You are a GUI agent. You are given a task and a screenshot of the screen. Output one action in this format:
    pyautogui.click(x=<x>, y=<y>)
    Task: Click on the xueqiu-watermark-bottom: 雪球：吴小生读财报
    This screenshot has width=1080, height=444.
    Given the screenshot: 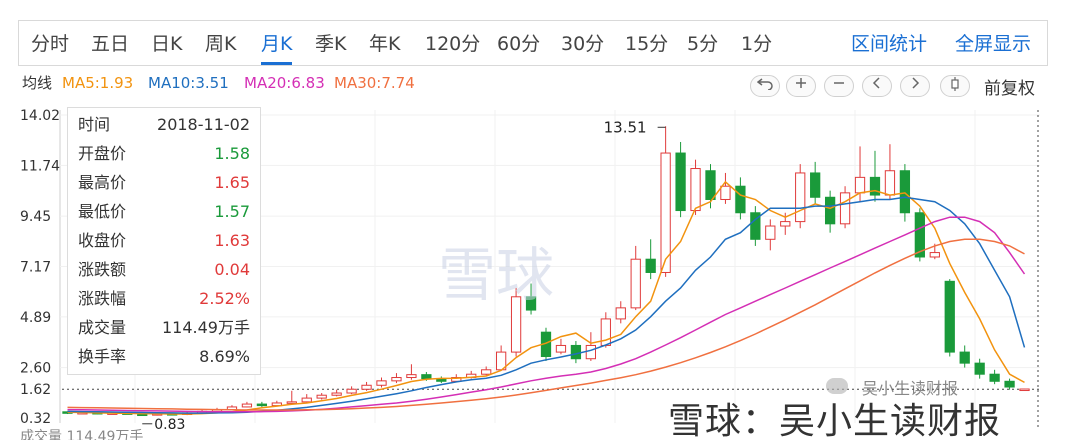 What is the action you would take?
    pyautogui.click(x=835, y=421)
    